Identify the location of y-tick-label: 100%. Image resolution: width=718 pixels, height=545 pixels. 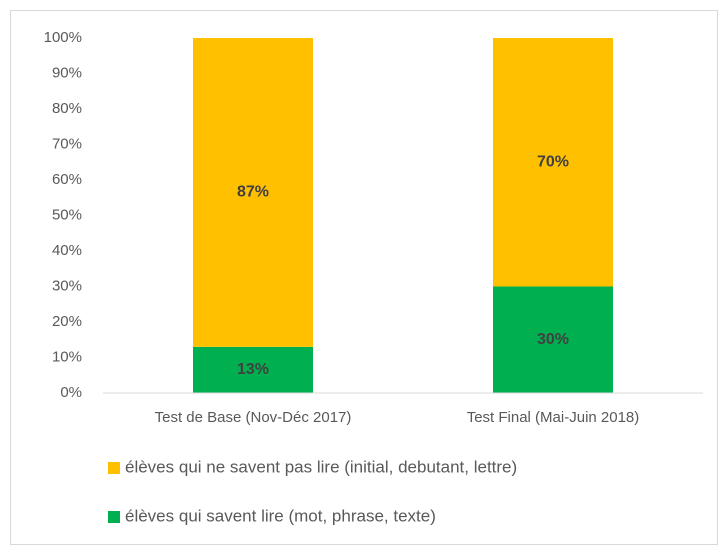
(63, 37).